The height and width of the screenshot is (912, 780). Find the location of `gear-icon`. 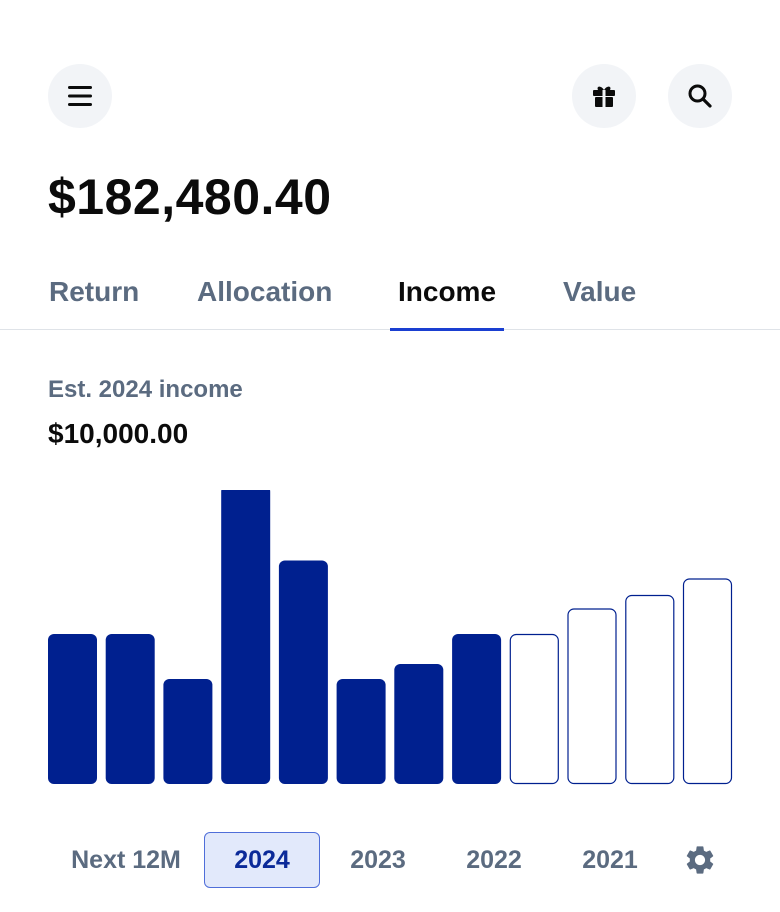

gear-icon is located at coordinates (700, 860).